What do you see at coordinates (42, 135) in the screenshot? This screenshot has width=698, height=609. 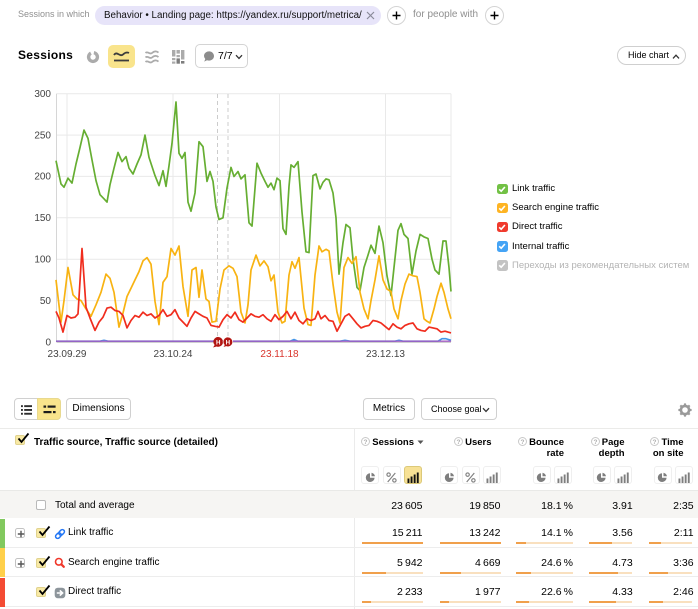 I see `svg-text: 250` at bounding box center [42, 135].